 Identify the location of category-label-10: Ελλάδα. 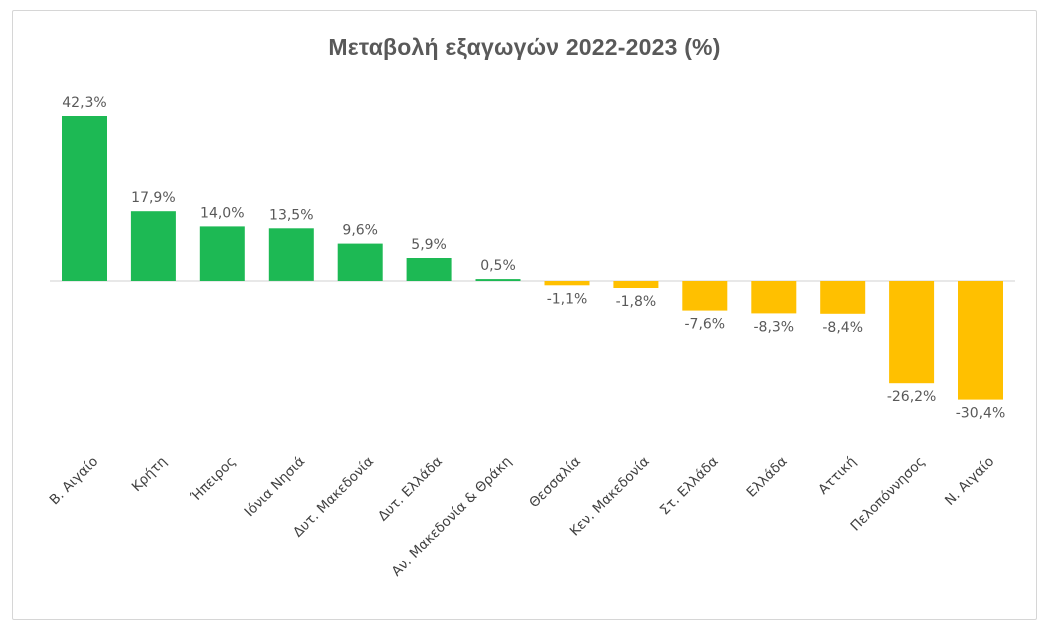
(767, 476).